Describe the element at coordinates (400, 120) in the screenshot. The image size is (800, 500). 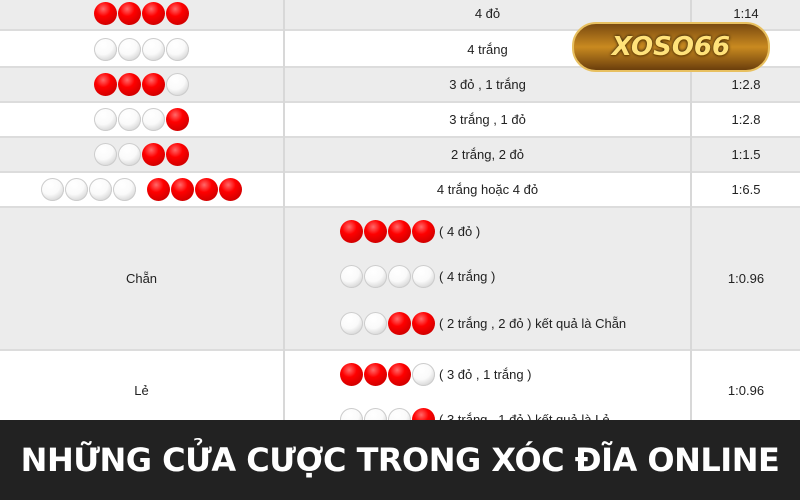
I see `bet-row: 3 trắng , 1 đỏ 1:2.8` at that location.